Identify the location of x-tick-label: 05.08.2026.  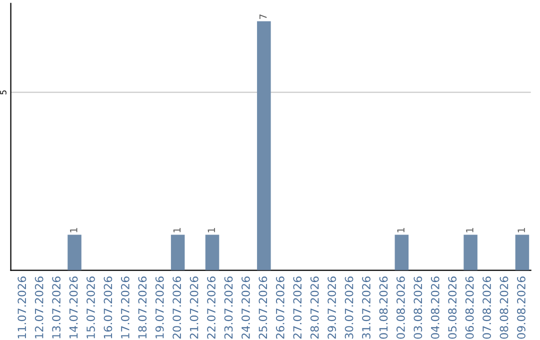
(452, 307).